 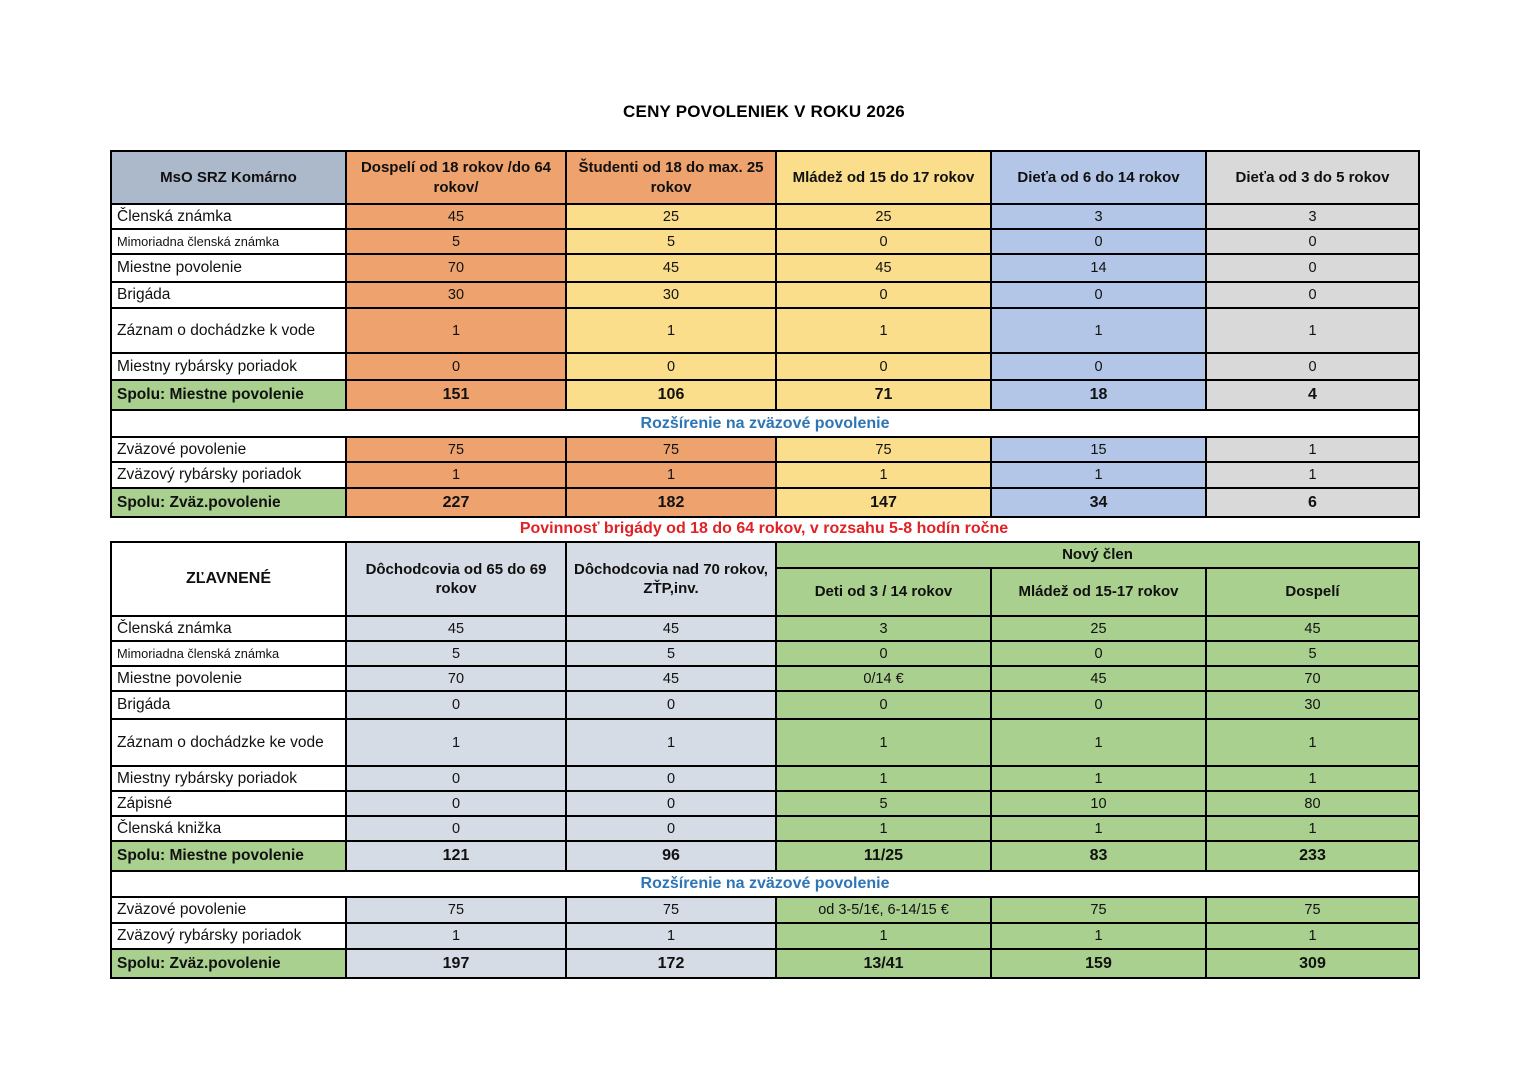 What do you see at coordinates (765, 963) in the screenshot?
I see `sum-row: Spolu: Zväz.povolenie 197 172 13/41 159 309` at bounding box center [765, 963].